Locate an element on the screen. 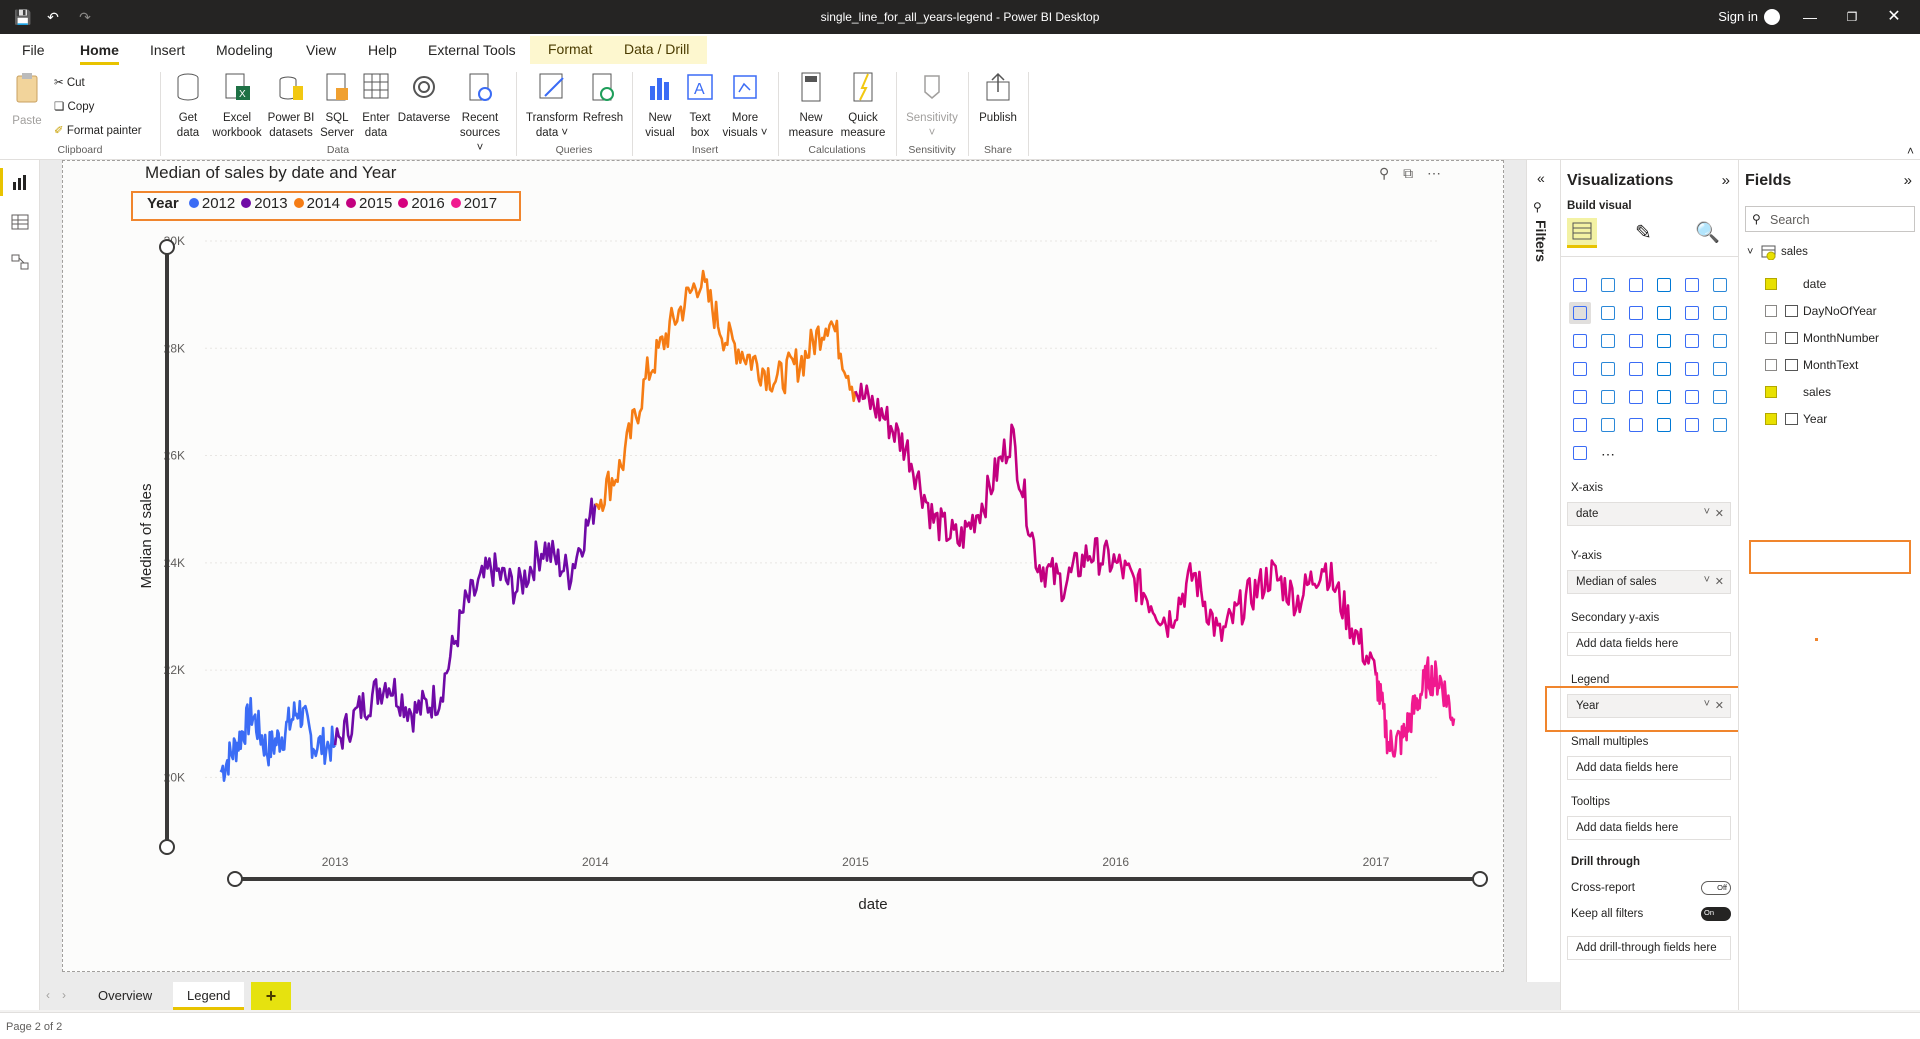 The width and height of the screenshot is (1920, 1039). recent-sources-button: Recent sources ˅ is located at coordinates (480, 113).